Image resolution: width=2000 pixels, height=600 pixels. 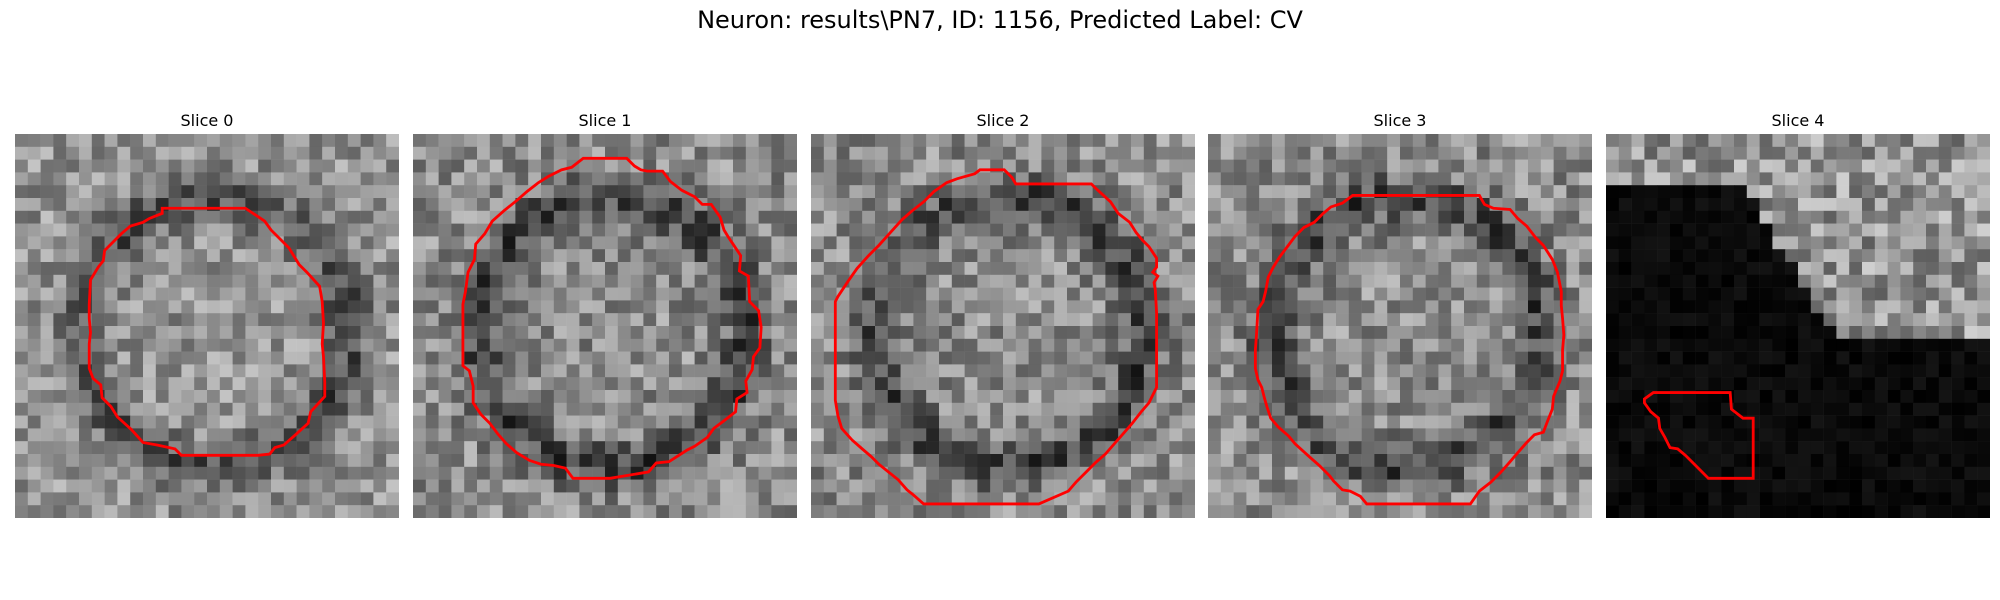 What do you see at coordinates (1409, 350) in the screenshot?
I see `contour-outline` at bounding box center [1409, 350].